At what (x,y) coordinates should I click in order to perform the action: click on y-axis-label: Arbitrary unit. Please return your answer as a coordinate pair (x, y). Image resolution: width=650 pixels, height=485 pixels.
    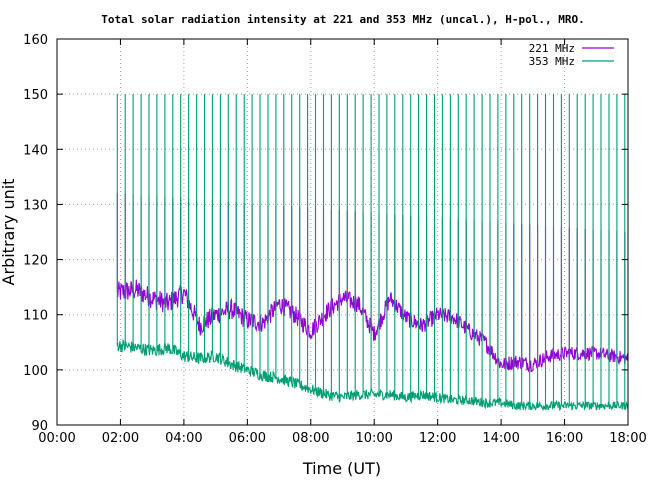
    Looking at the image, I should click on (9, 232).